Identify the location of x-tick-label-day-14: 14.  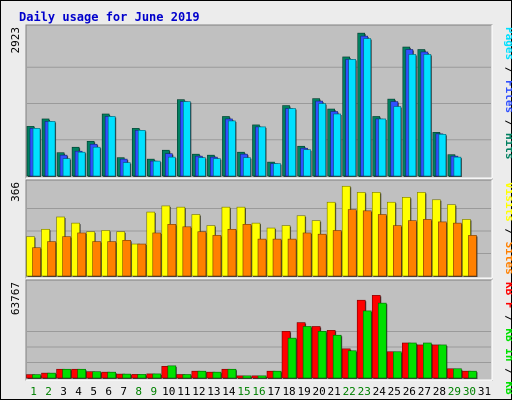
(229, 391).